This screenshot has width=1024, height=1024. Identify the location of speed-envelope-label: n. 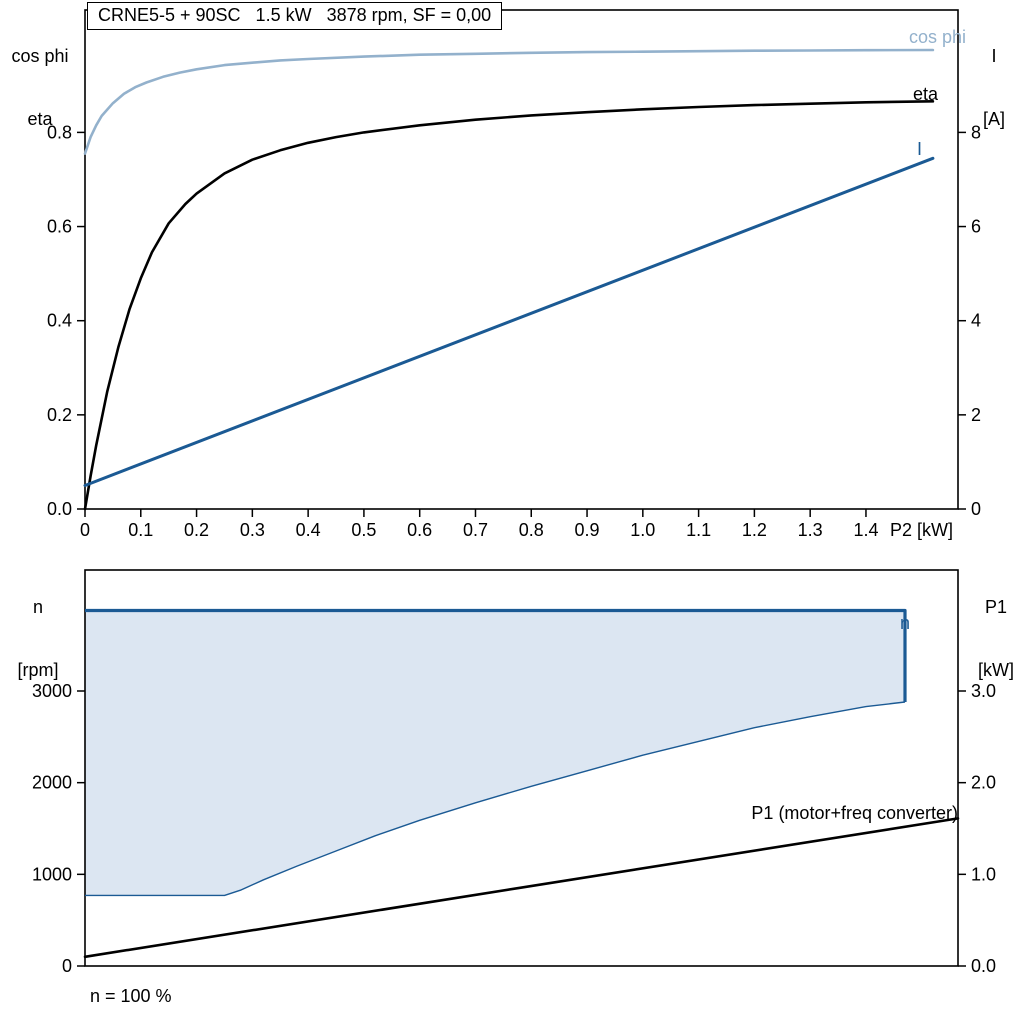
(905, 623).